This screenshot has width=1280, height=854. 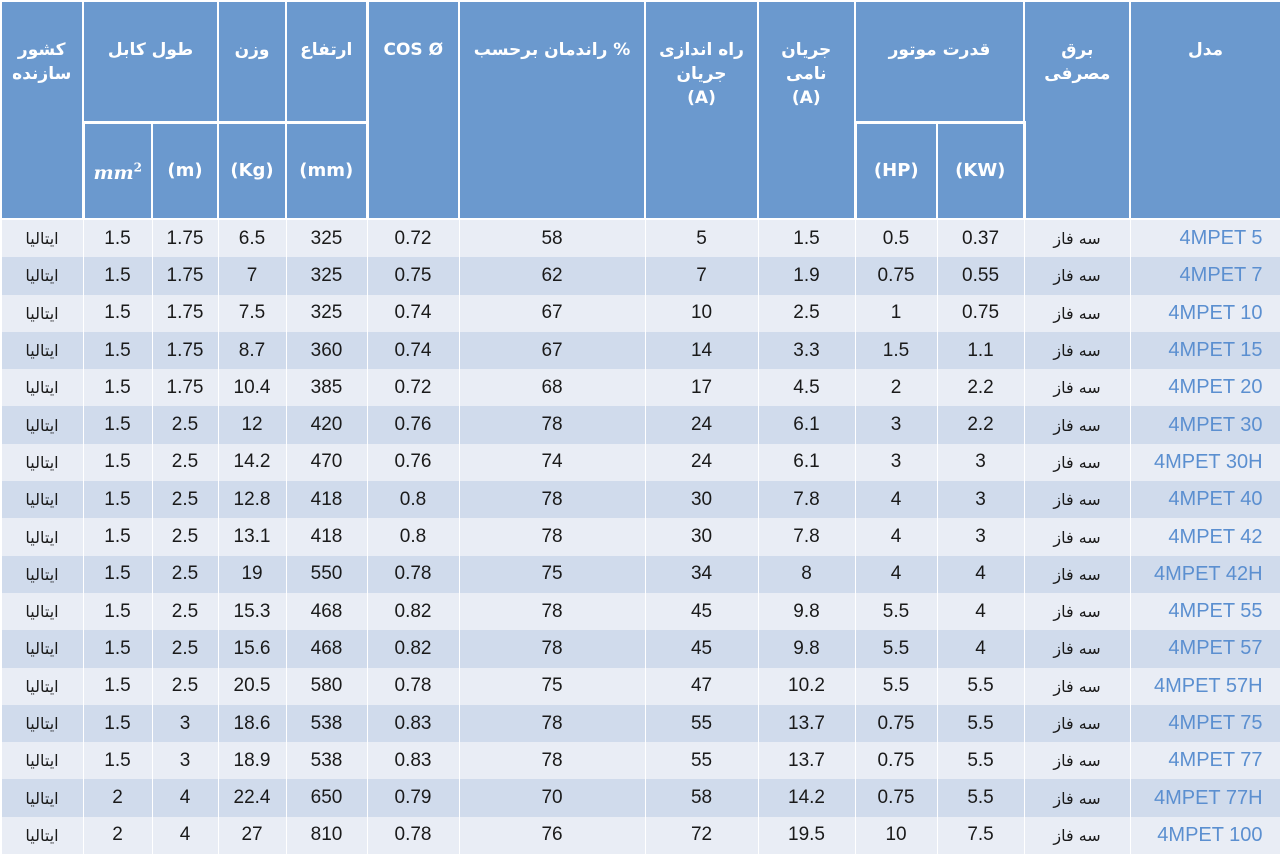 I want to click on cell-efficiency: 67, so click(x=552, y=350).